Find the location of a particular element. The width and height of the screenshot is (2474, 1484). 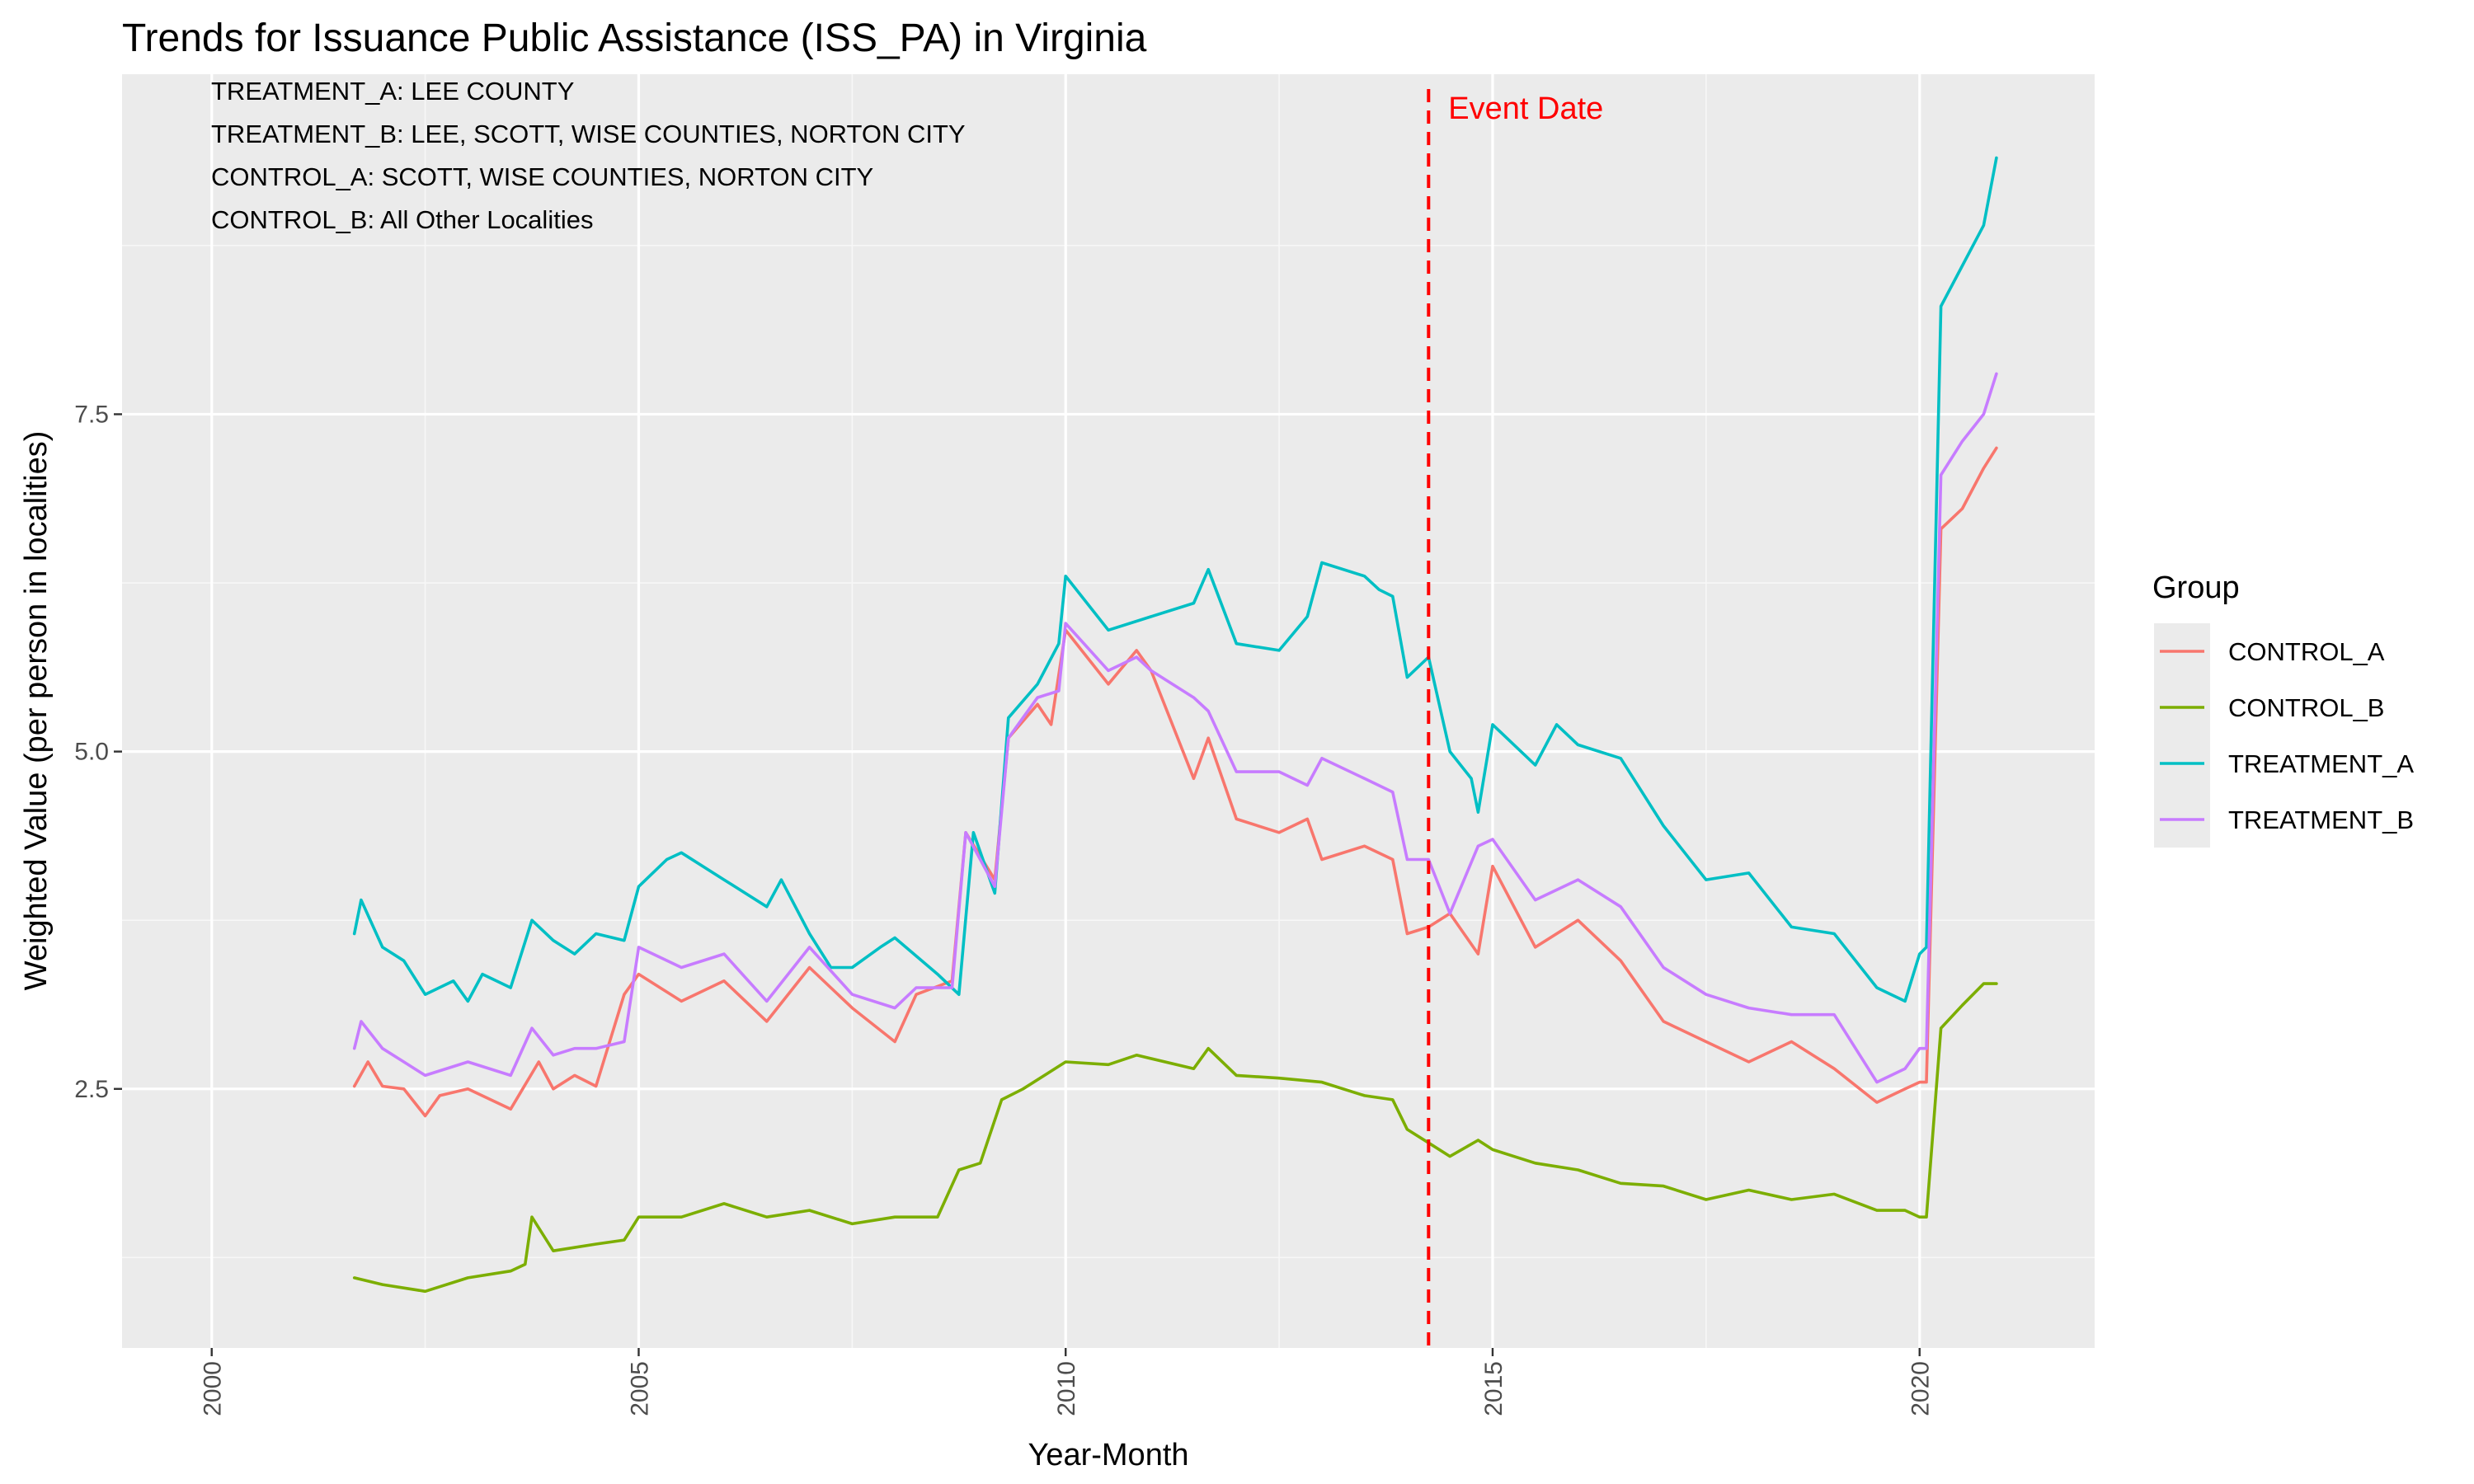

annotation-control-b: CONTROL_B: All Other Localities is located at coordinates (402, 219).